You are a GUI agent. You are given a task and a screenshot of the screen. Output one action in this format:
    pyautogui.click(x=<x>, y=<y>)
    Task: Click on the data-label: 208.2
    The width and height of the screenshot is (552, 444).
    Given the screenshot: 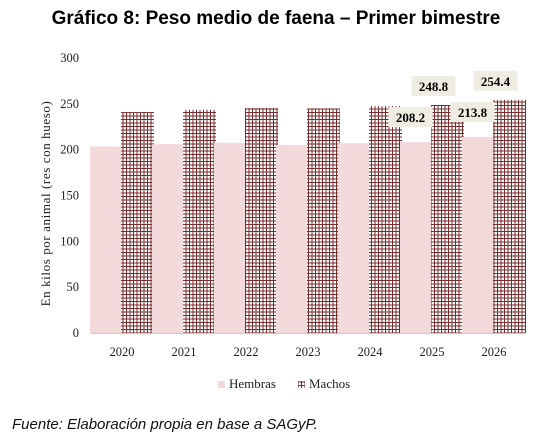 What is the action you would take?
    pyautogui.click(x=410, y=117)
    